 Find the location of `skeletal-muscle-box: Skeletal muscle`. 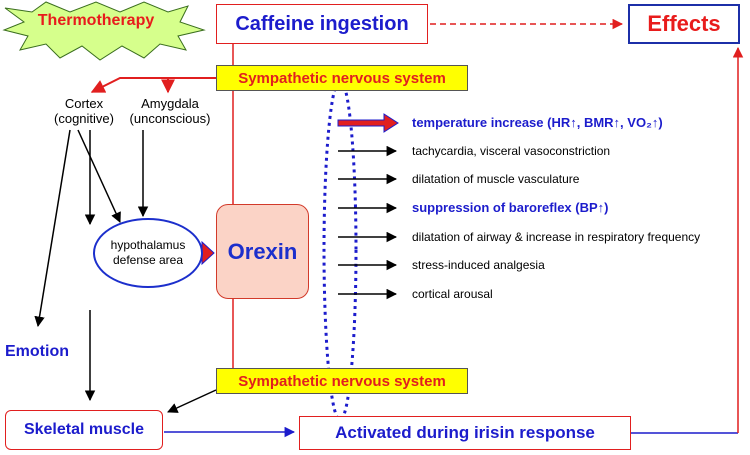

skeletal-muscle-box: Skeletal muscle is located at coordinates (84, 430).